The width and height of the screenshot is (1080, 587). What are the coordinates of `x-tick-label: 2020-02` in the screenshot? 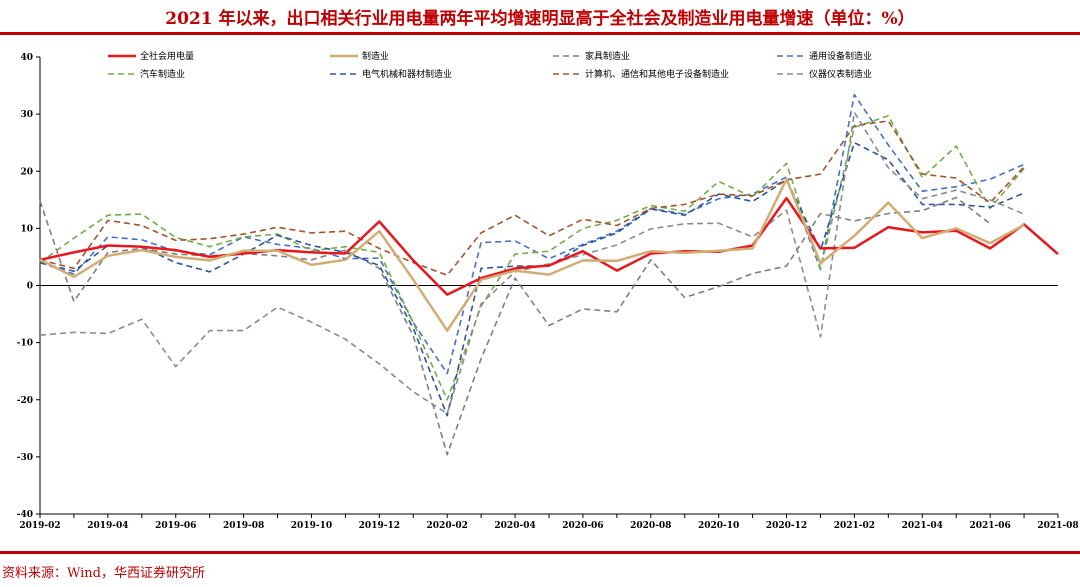 It's located at (447, 526).